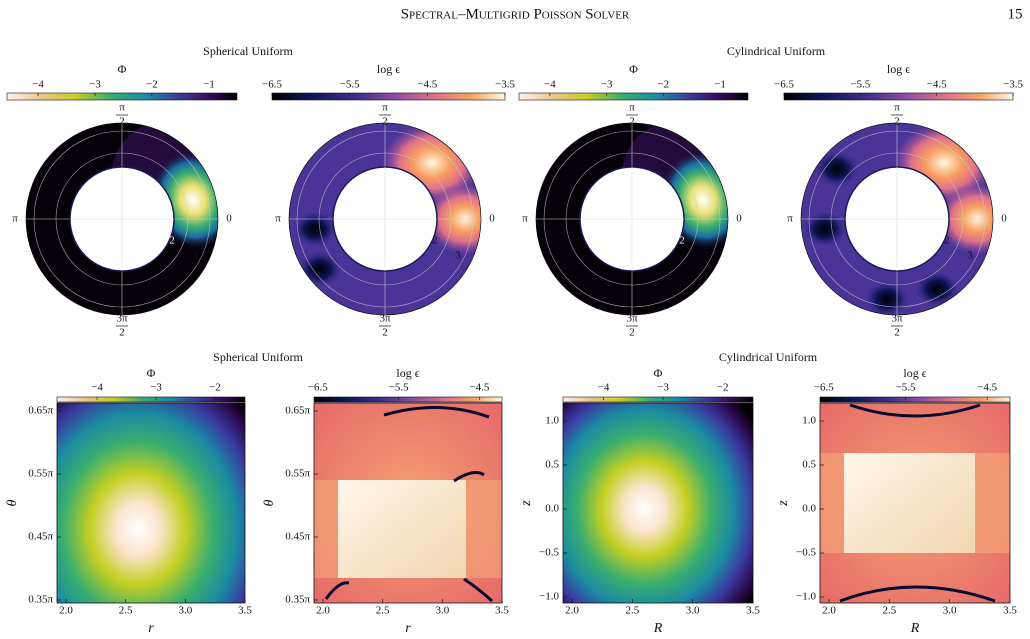 The width and height of the screenshot is (1030, 639). Describe the element at coordinates (269, 502) in the screenshot. I see `y-axis-label: θ` at that location.